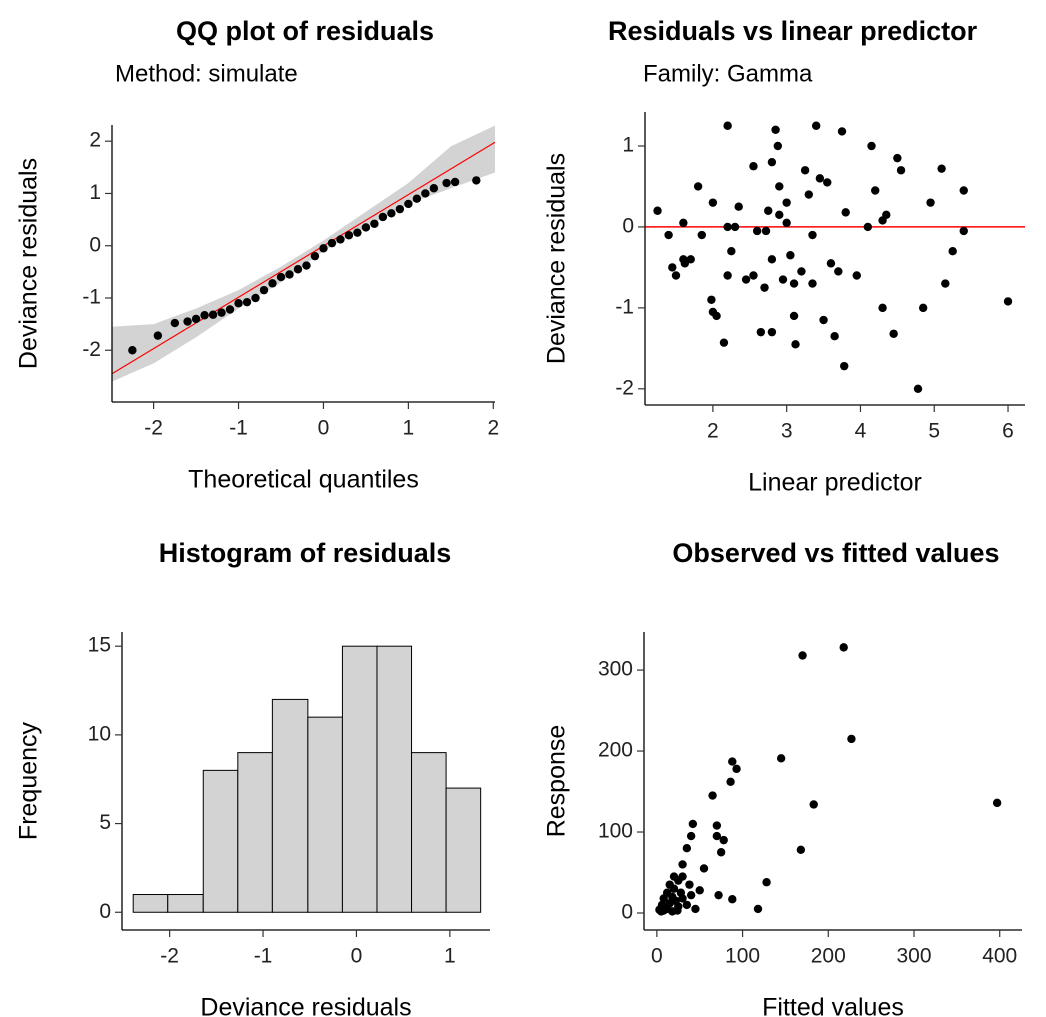 The image size is (1046, 1017). Describe the element at coordinates (934, 431) in the screenshot. I see `x-tick-label: 5` at that location.